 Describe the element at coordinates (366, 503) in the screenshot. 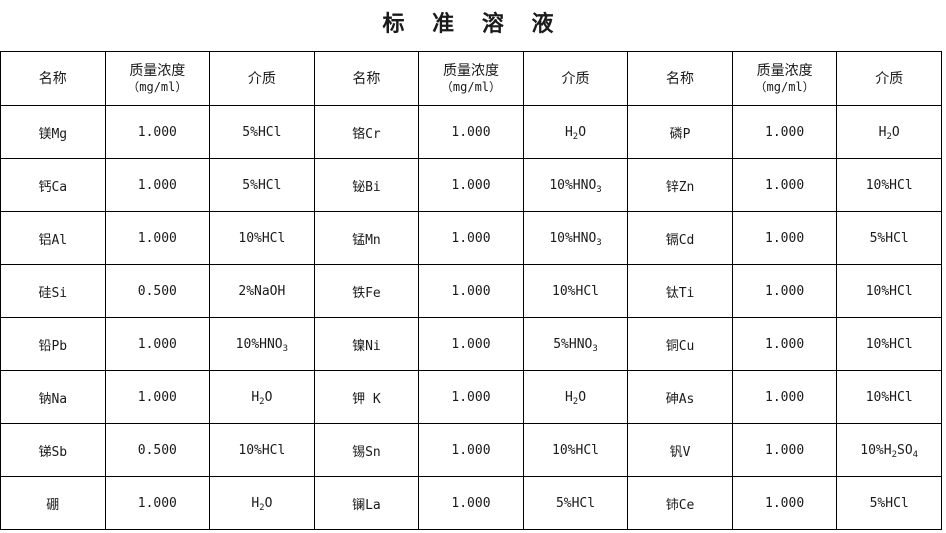

I see `name-cell: 镧La` at that location.